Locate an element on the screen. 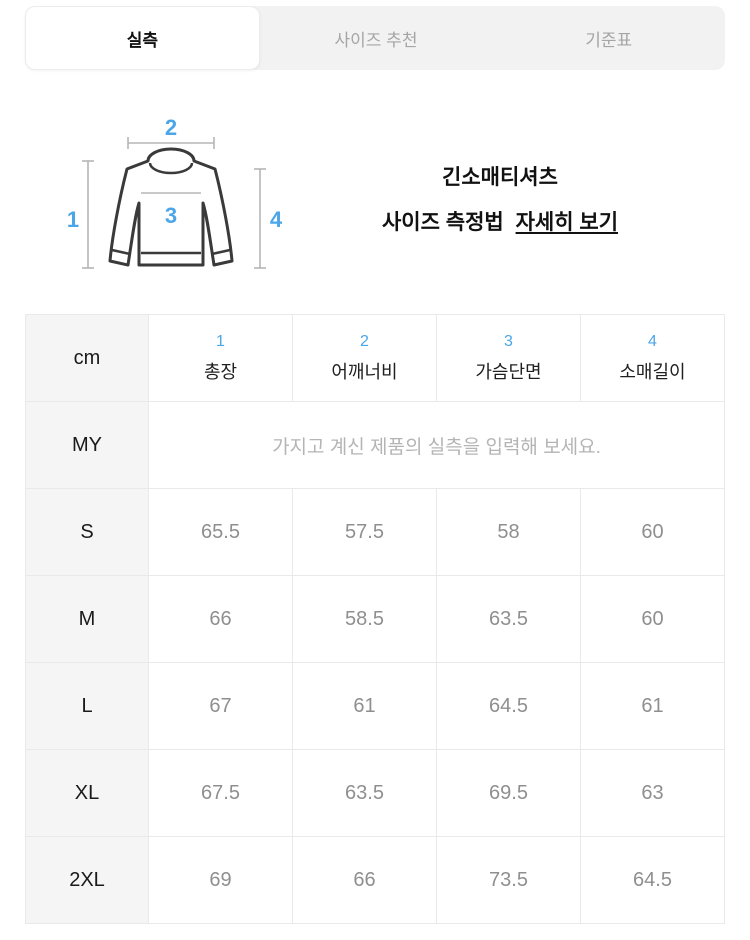  tab-actual-measurement: 실측 is located at coordinates (142, 38).